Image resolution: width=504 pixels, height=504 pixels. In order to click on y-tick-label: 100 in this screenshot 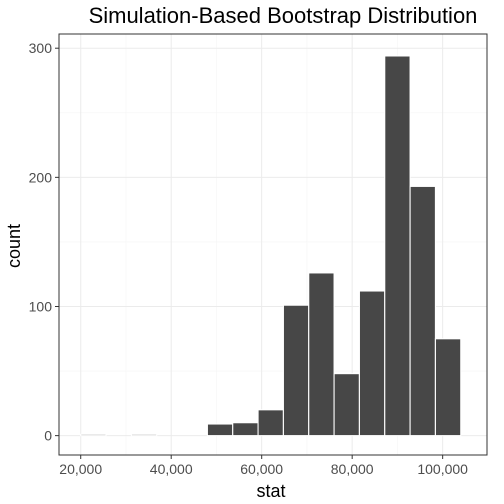, I will do `click(41, 306)`.